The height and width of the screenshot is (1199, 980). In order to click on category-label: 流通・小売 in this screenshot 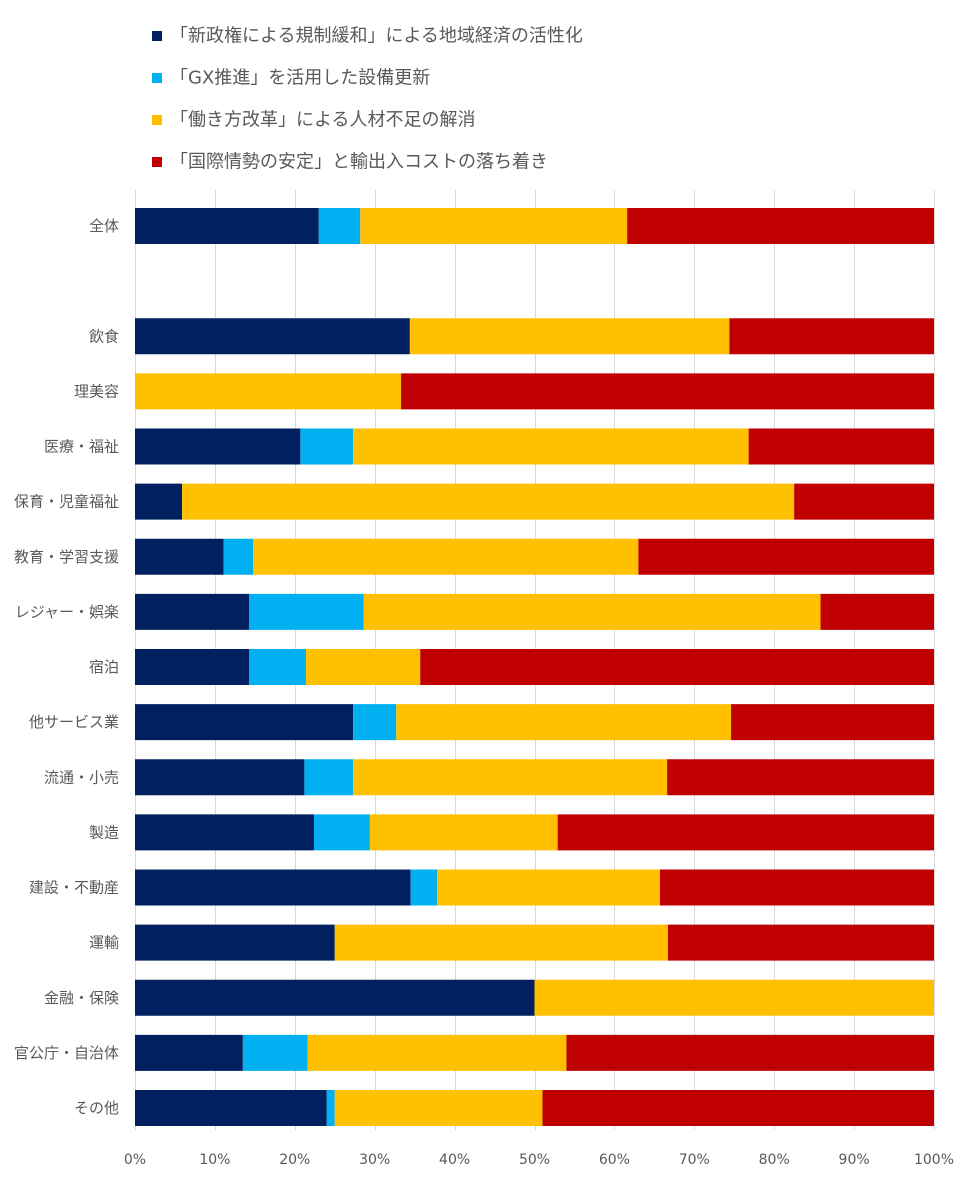, I will do `click(81, 777)`.